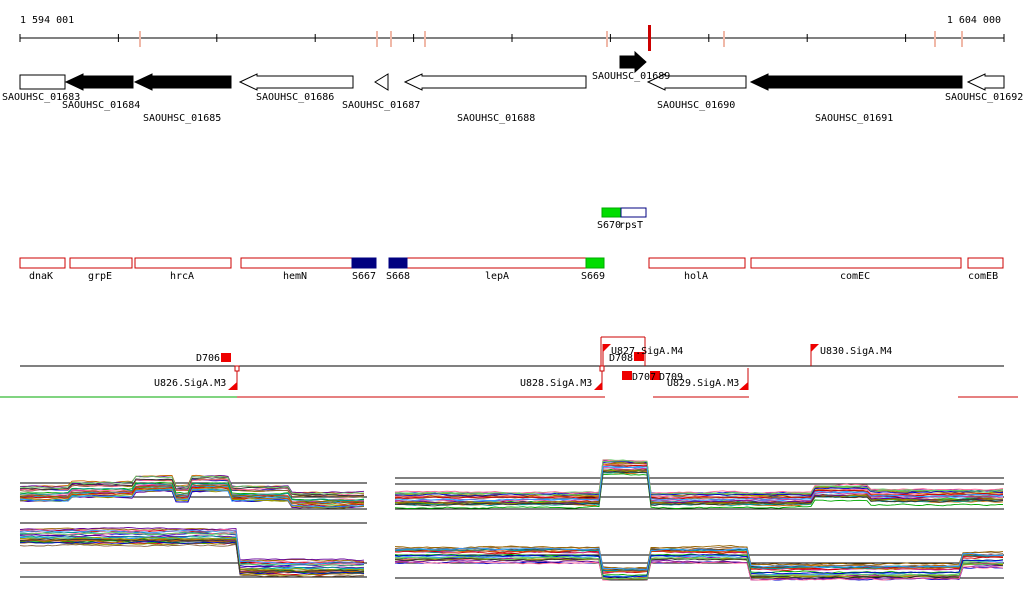 The height and width of the screenshot is (611, 1024). Describe the element at coordinates (697, 263) in the screenshot. I see `feature-holA` at that location.